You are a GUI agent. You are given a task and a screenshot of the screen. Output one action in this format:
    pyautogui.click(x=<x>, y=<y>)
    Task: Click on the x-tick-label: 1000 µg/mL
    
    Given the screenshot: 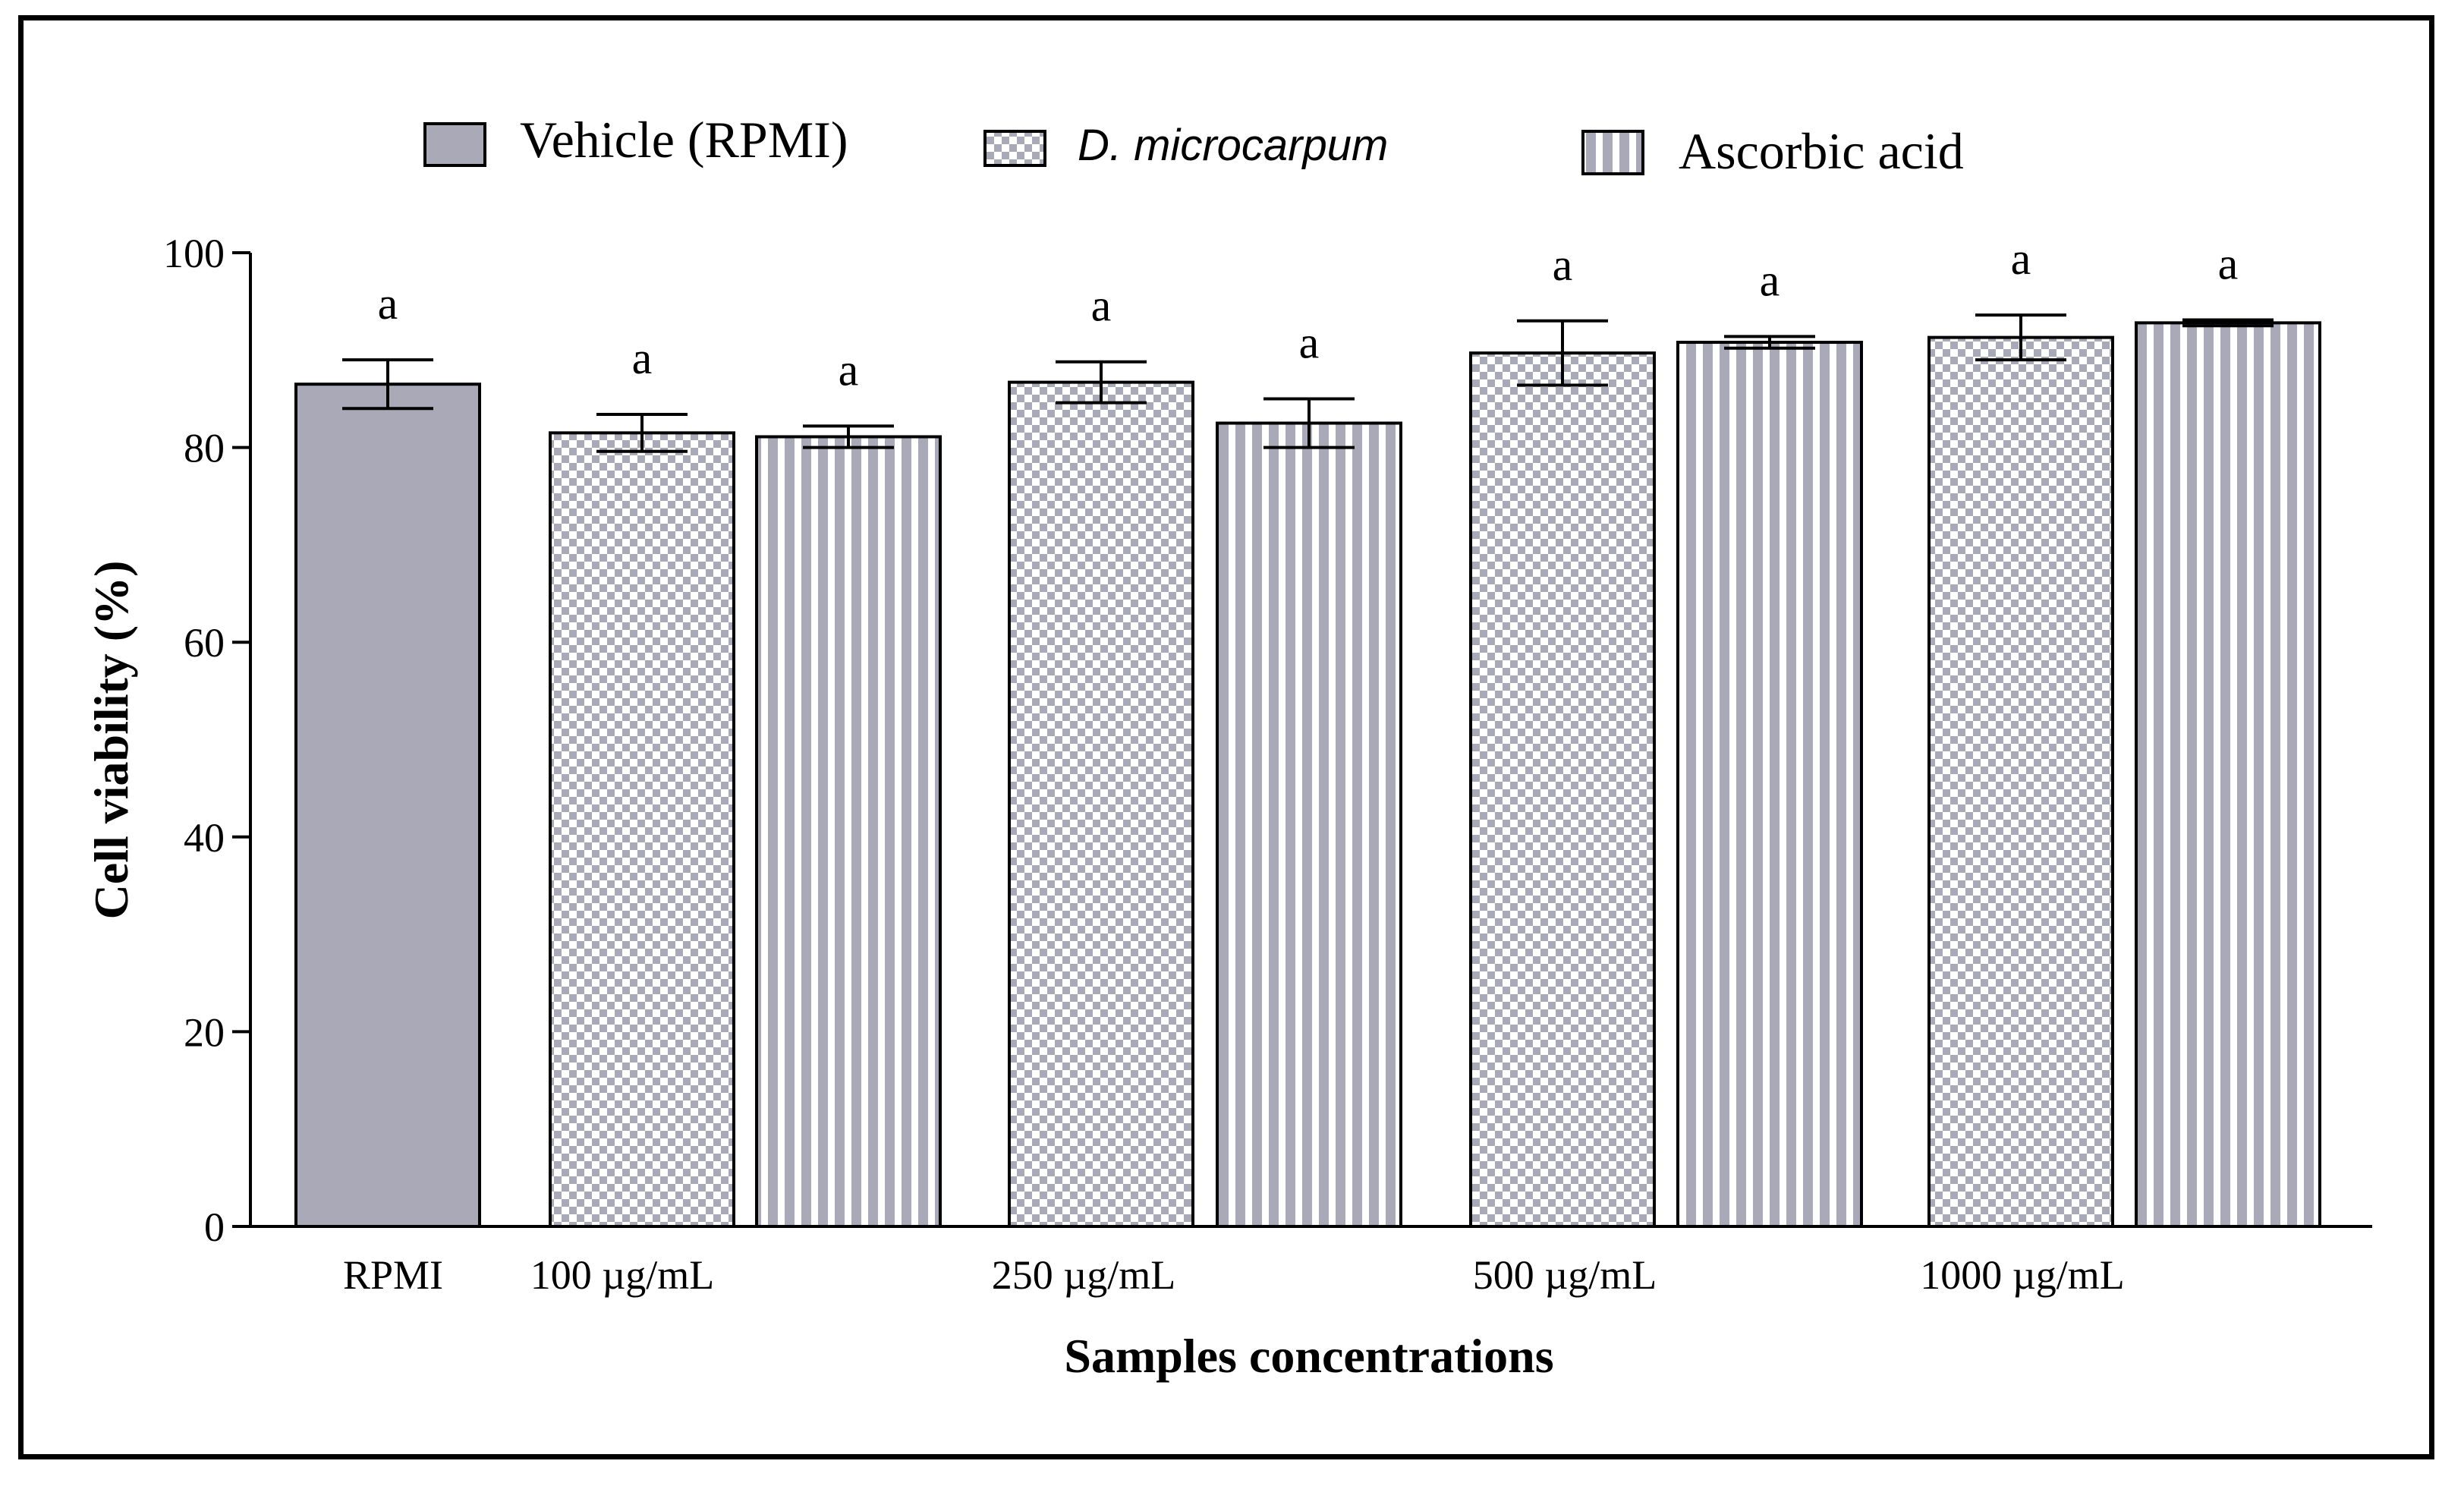 What is the action you would take?
    pyautogui.click(x=2022, y=1275)
    